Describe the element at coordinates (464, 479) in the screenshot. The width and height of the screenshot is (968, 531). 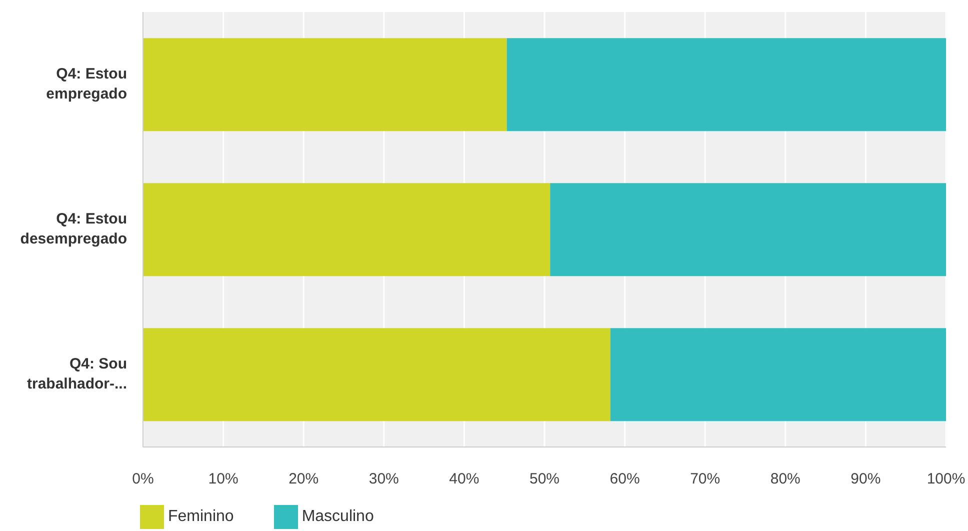
I see `x-tick-label: 40%` at that location.